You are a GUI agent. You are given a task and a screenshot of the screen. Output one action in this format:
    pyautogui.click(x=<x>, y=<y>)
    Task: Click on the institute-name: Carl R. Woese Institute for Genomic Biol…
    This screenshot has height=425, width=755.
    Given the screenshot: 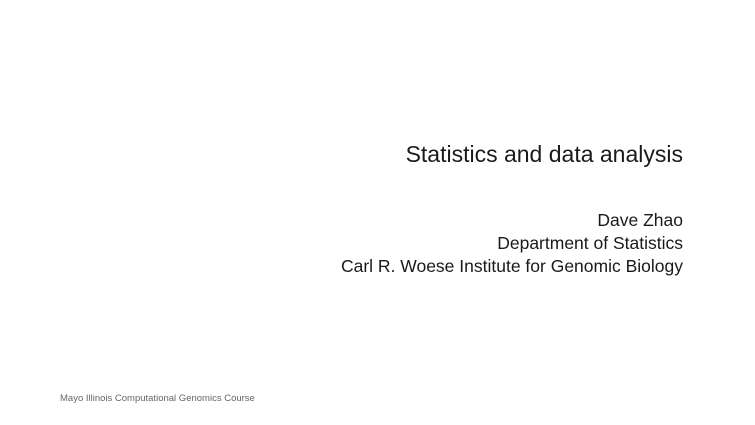 What is the action you would take?
    pyautogui.click(x=511, y=266)
    